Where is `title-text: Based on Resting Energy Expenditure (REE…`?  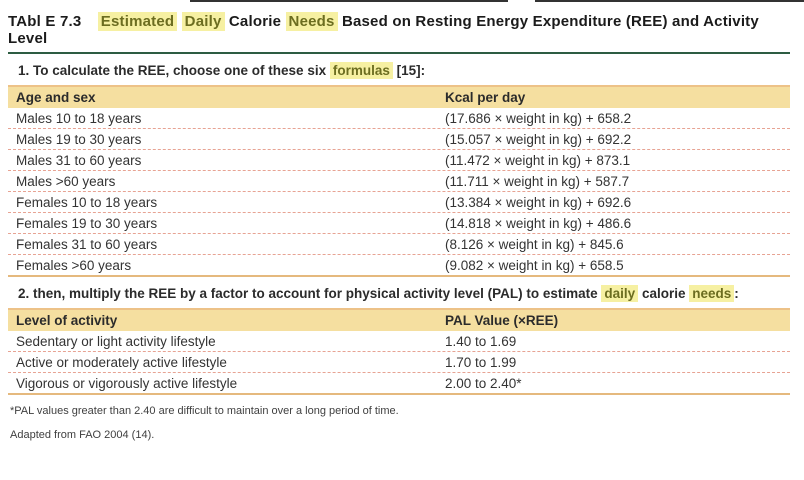
title-text: Based on Resting Energy Expenditure (REE… is located at coordinates (383, 30).